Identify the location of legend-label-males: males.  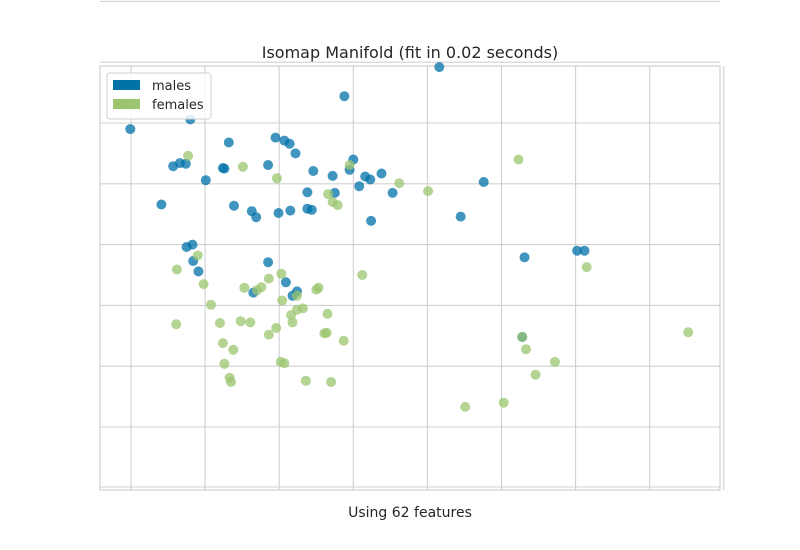
(171, 86).